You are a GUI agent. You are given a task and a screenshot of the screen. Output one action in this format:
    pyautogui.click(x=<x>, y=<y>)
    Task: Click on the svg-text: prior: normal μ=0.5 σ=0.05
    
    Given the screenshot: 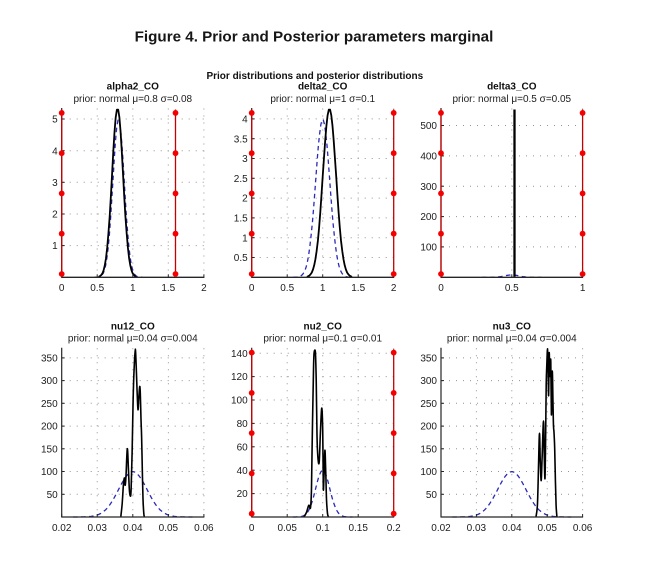 What is the action you would take?
    pyautogui.click(x=511, y=99)
    